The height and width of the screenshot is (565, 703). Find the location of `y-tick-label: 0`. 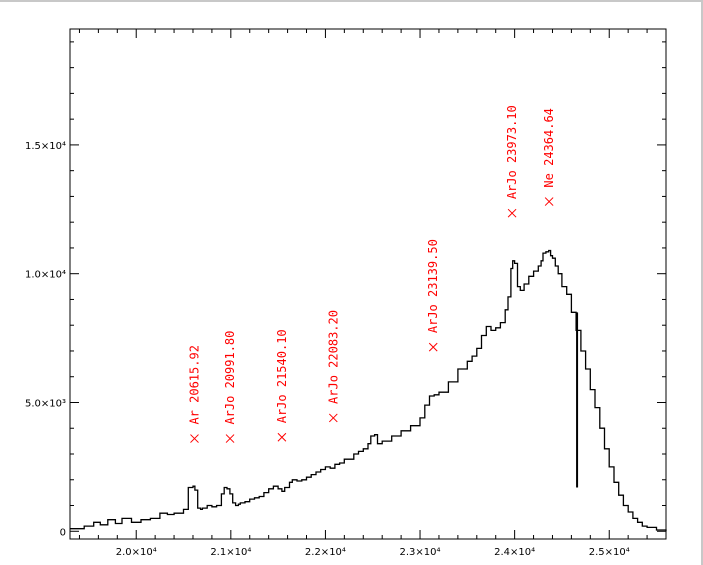

y-tick-label: 0 is located at coordinates (63, 532).